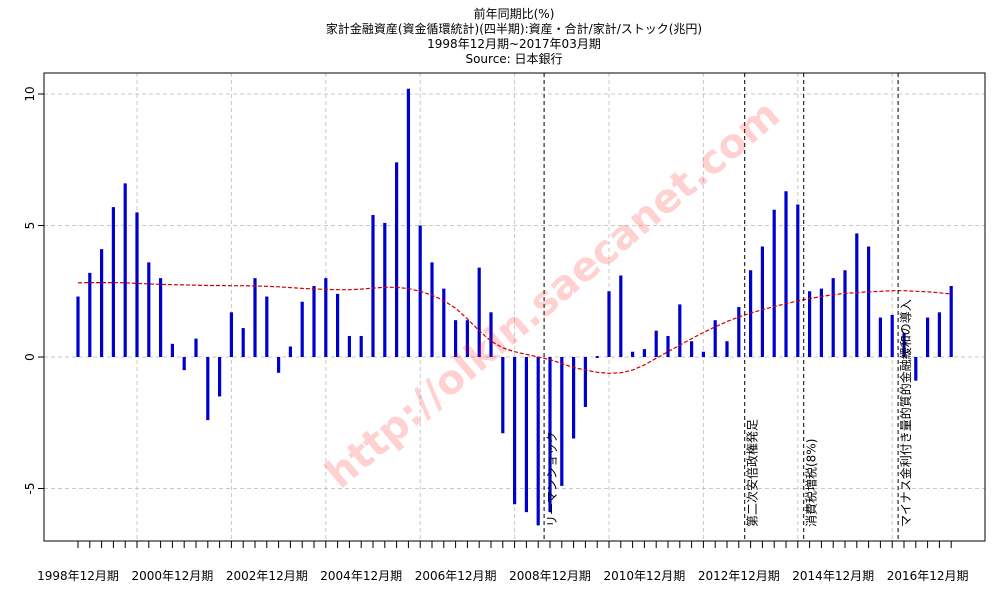  Describe the element at coordinates (513, 59) in the screenshot. I see `title-line-4: Source: 日本銀行` at that location.